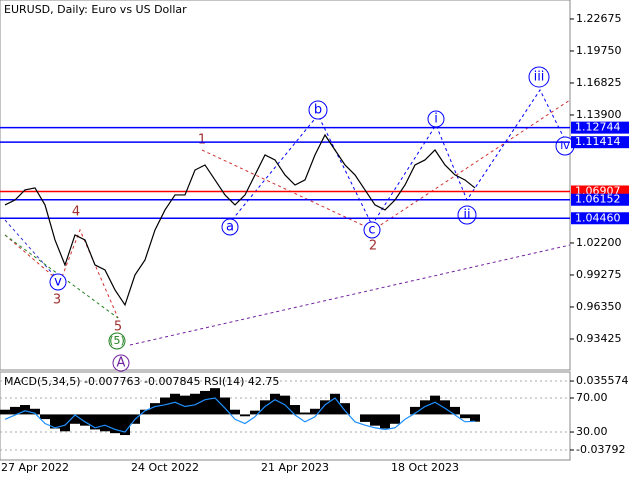 Image resolution: width=640 pixels, height=484 pixels. What do you see at coordinates (599, 114) in the screenshot?
I see `y-tick-label: 1.13900` at bounding box center [599, 114].